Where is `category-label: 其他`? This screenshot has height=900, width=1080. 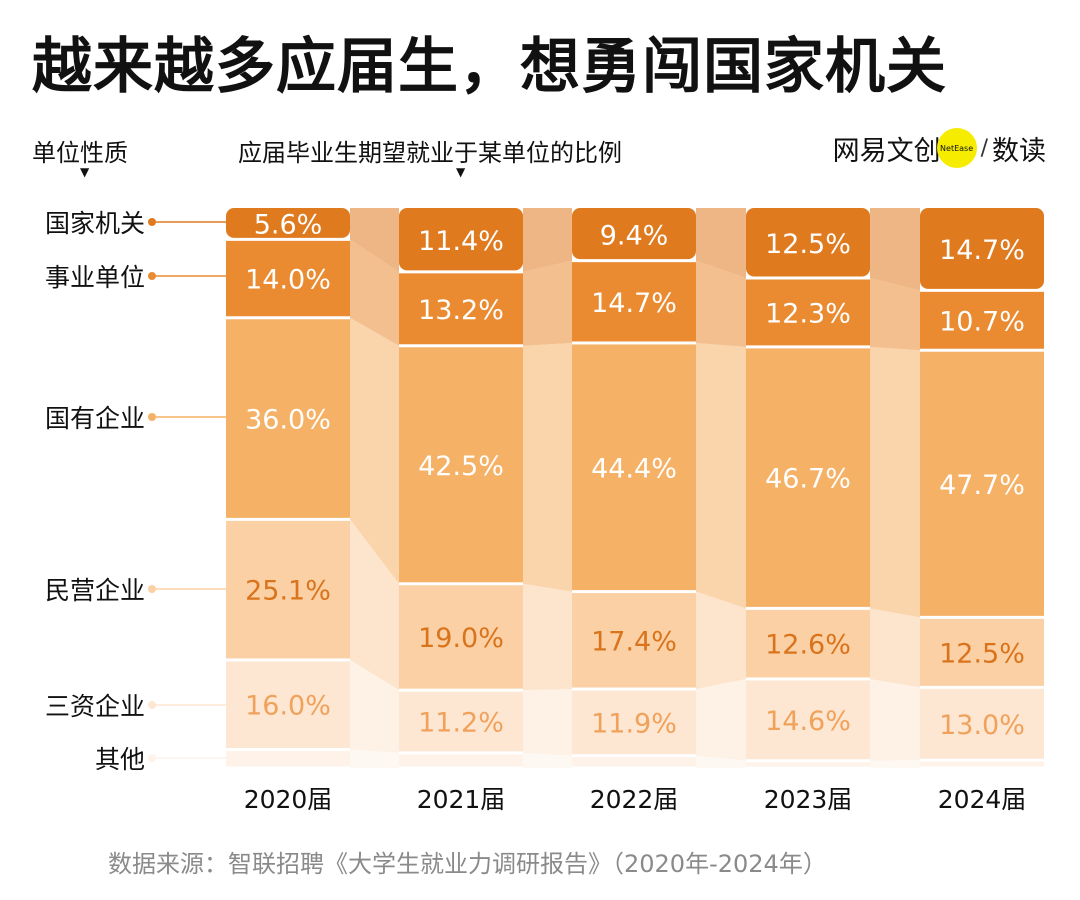 category-label: 其他 is located at coordinates (119, 759).